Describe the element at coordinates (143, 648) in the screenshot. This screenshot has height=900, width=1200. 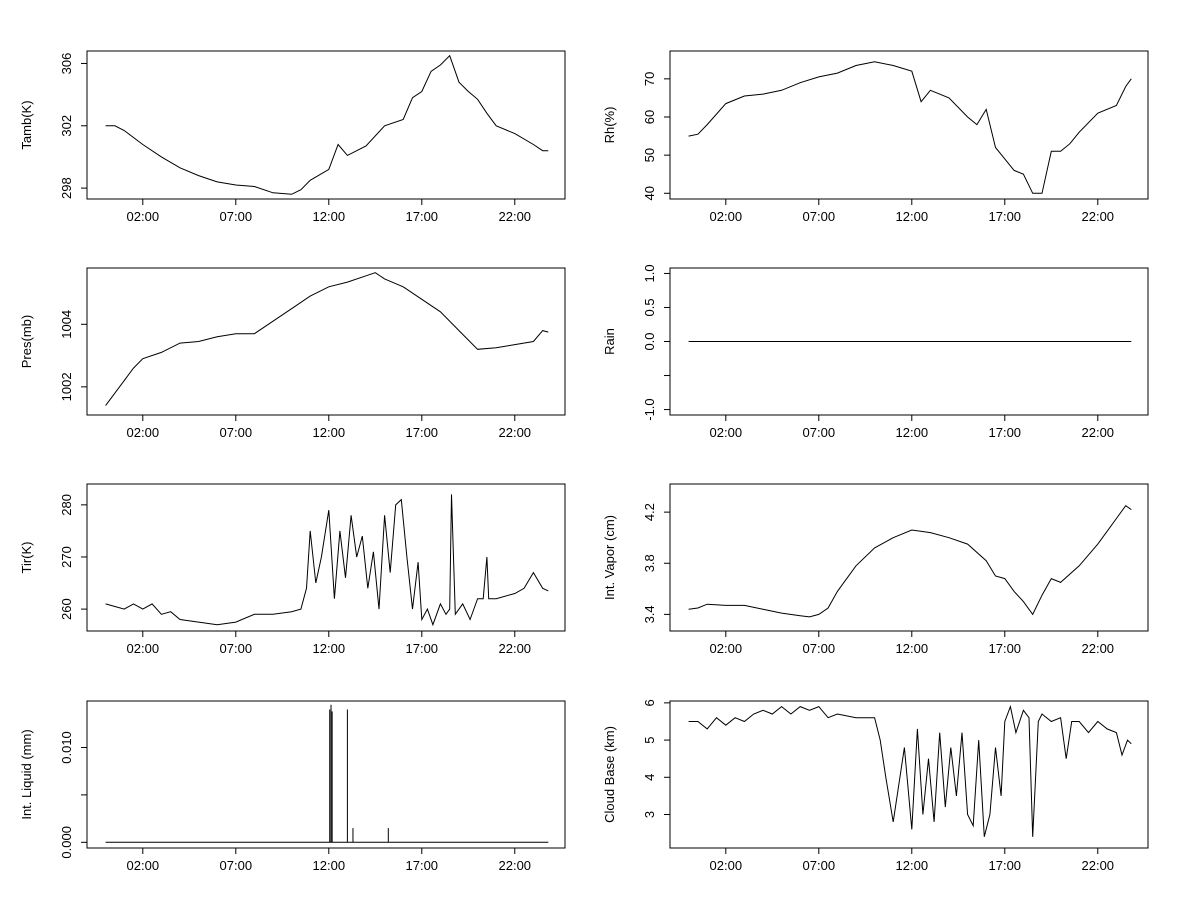
I see `tir-x-tick-label: 02:00` at that location.